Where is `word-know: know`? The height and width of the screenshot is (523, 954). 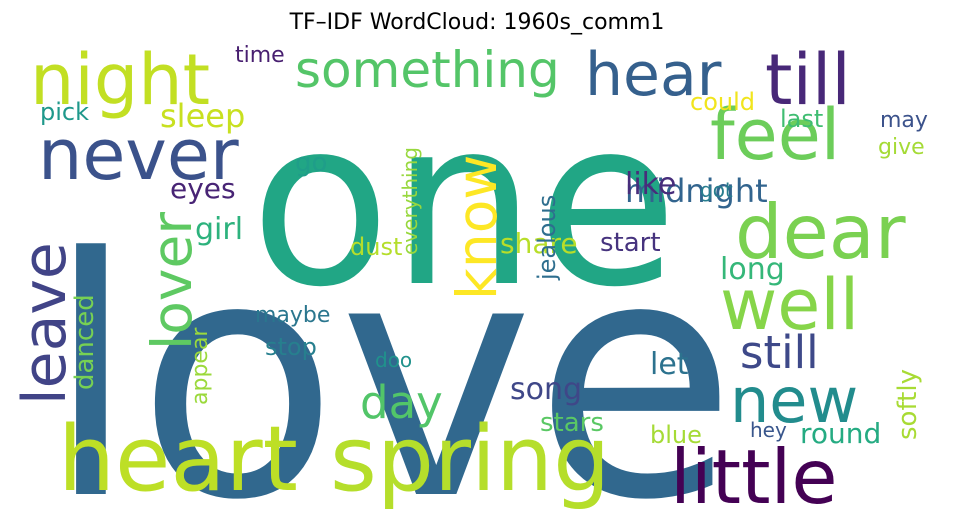 word-know: know is located at coordinates (477, 227).